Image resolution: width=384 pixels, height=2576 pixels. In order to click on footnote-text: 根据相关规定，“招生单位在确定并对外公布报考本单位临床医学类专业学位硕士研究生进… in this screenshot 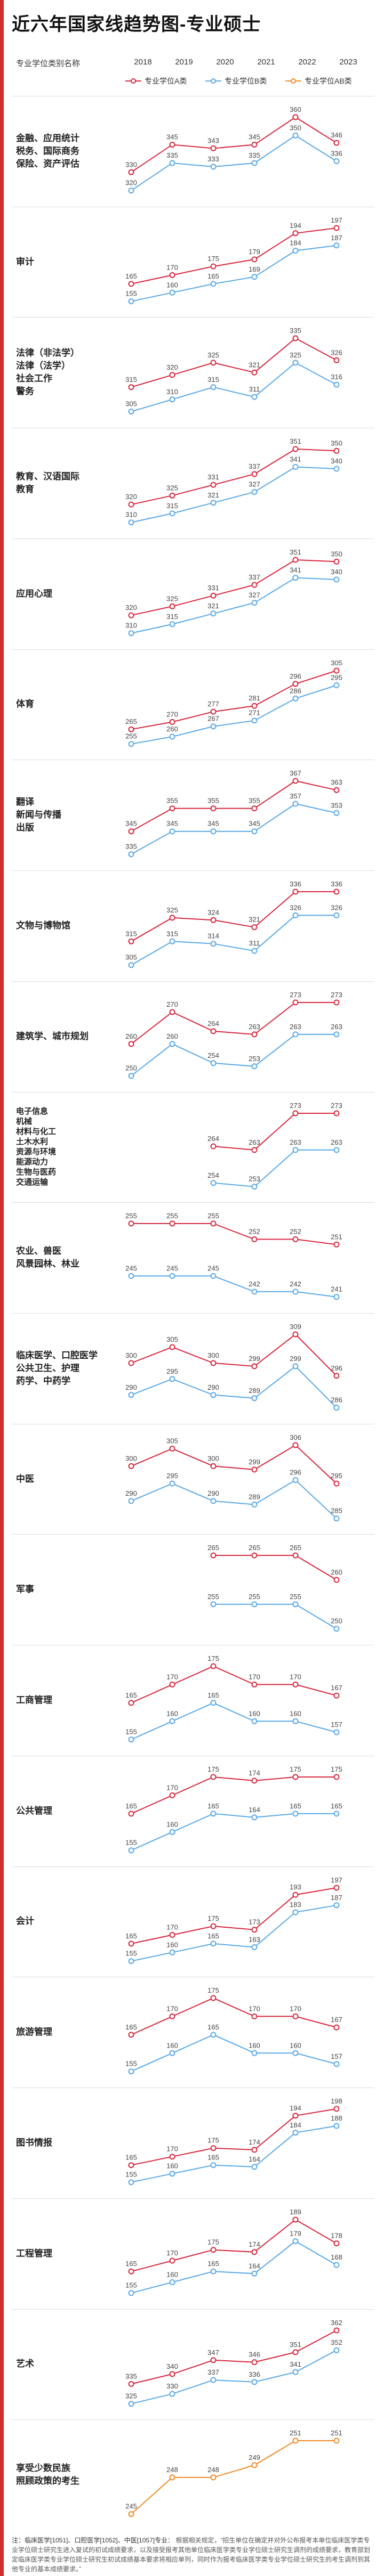, I will do `click(191, 2555)`.